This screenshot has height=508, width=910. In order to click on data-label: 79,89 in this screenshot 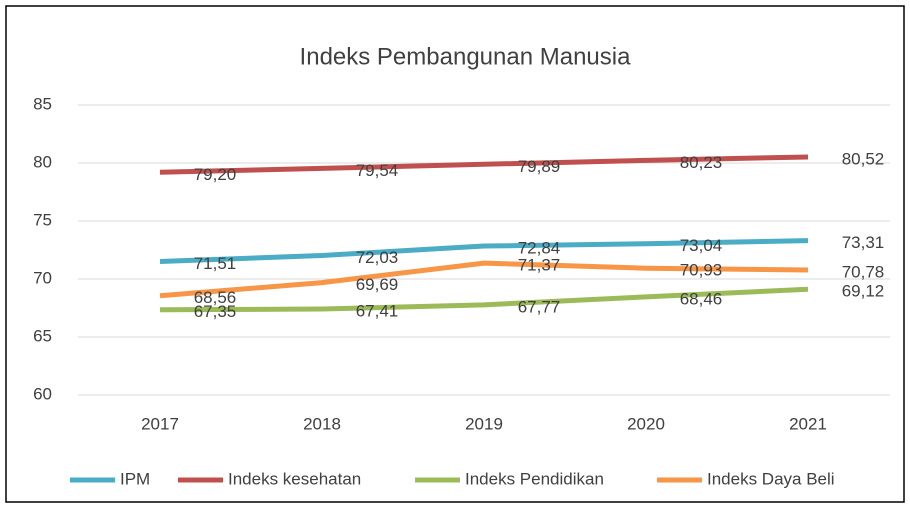, I will do `click(539, 166)`.